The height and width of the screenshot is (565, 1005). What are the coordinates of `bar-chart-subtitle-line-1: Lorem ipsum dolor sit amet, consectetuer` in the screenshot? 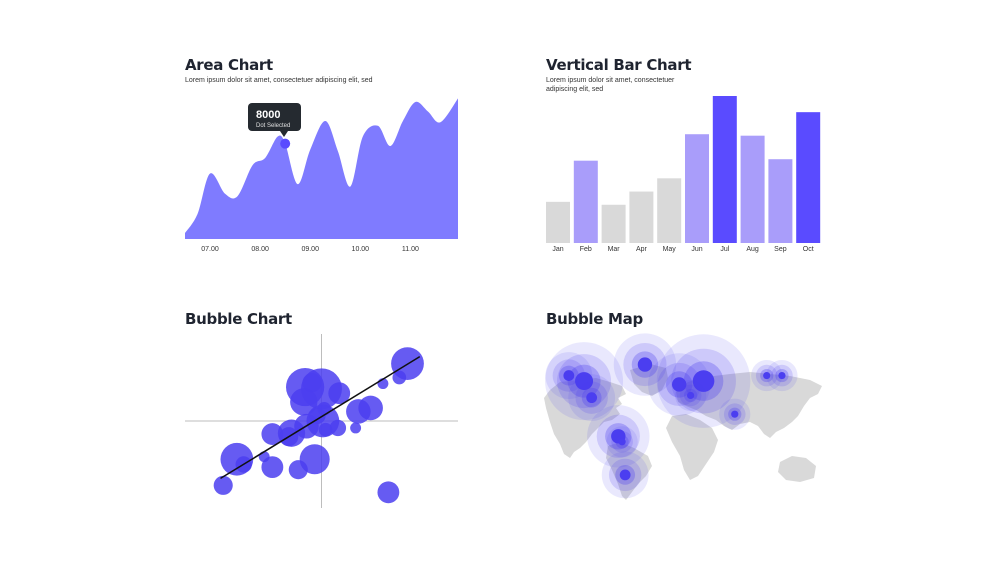 It's located at (610, 80).